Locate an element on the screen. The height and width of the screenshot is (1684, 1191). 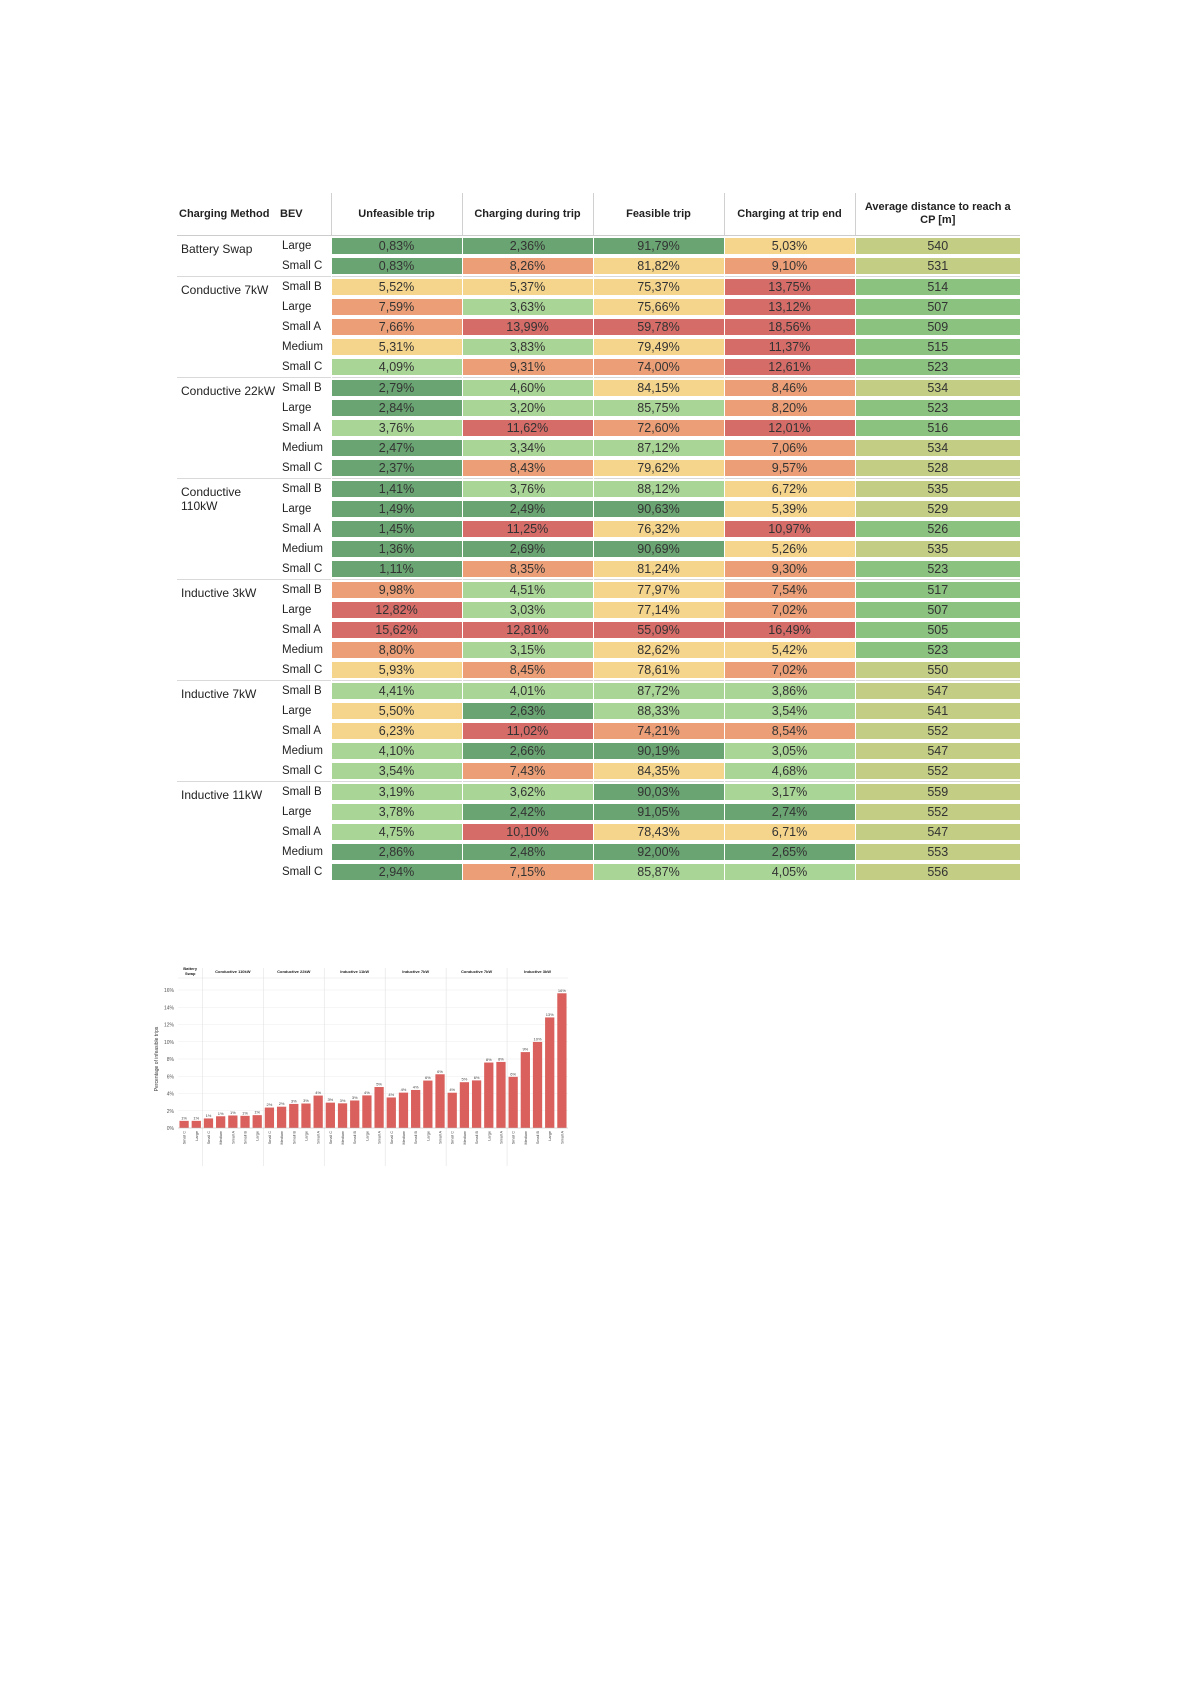
charging-end-cell-value: 5,42% is located at coordinates (789, 650).